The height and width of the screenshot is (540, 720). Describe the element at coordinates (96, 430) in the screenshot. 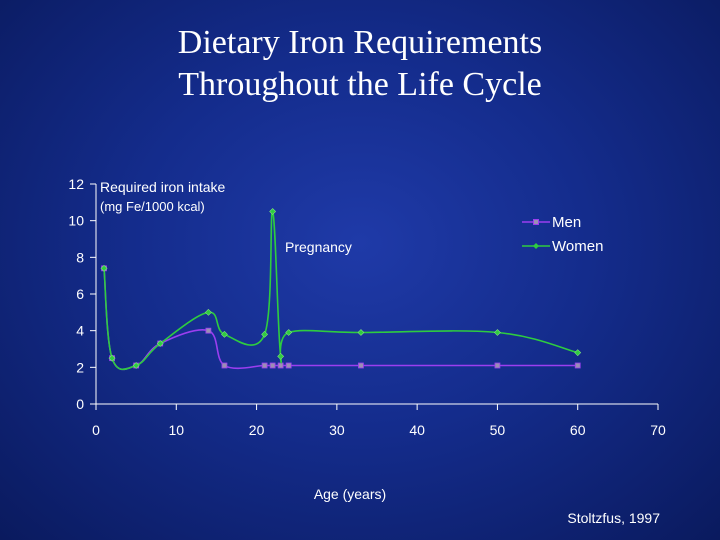

I see `x-tick-label: 0` at that location.